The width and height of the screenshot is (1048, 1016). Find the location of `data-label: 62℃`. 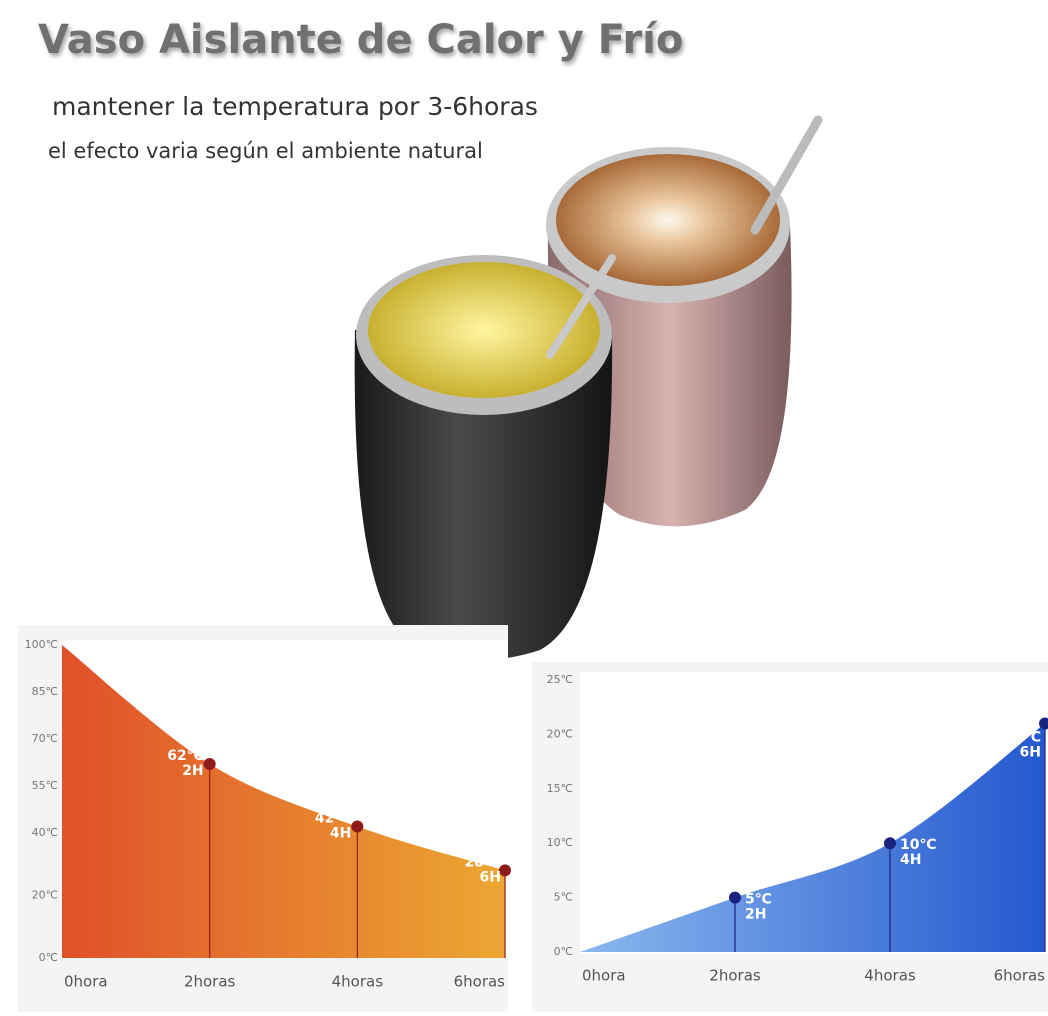

data-label: 62℃ is located at coordinates (185, 756).